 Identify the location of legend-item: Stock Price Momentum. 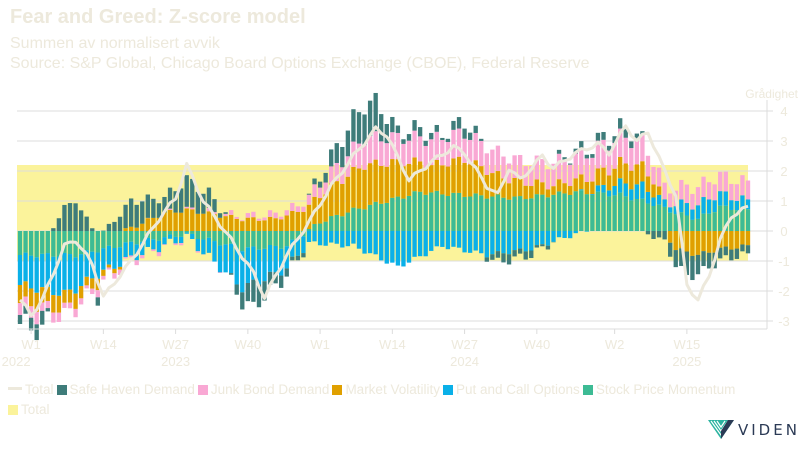
(658, 390).